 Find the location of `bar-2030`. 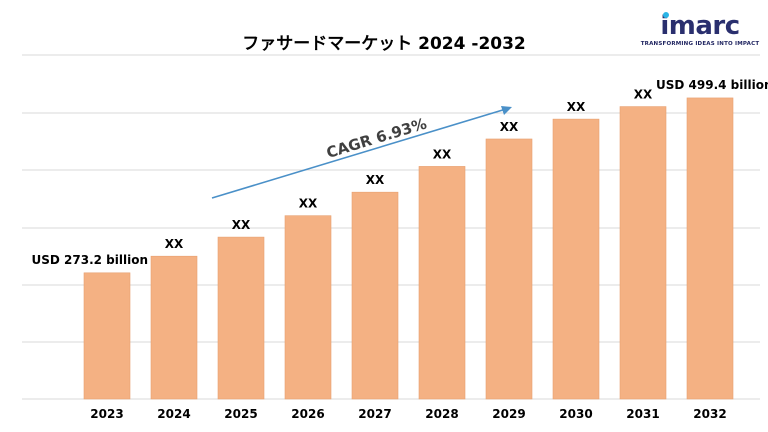

bar-2030 is located at coordinates (576, 259).